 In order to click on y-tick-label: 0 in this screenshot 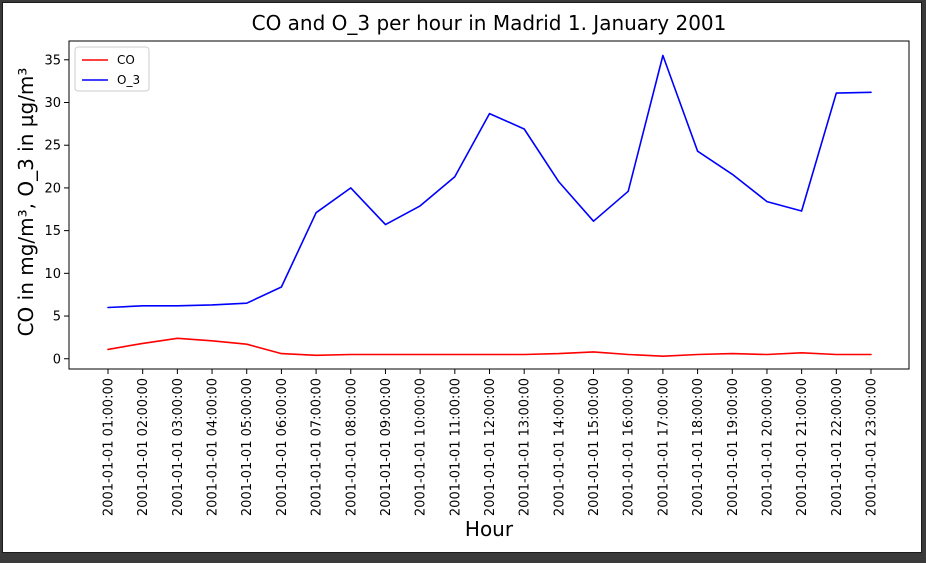, I will do `click(57, 359)`.